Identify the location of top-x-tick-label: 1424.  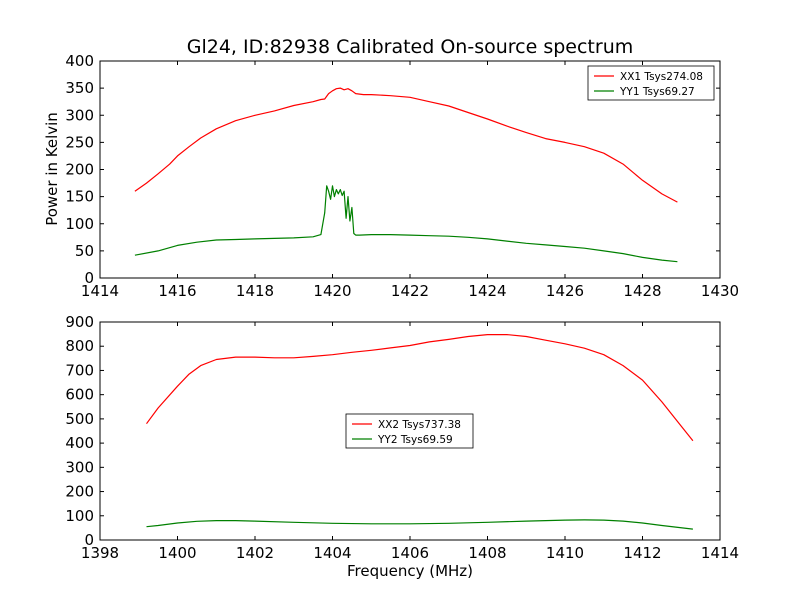
(487, 291).